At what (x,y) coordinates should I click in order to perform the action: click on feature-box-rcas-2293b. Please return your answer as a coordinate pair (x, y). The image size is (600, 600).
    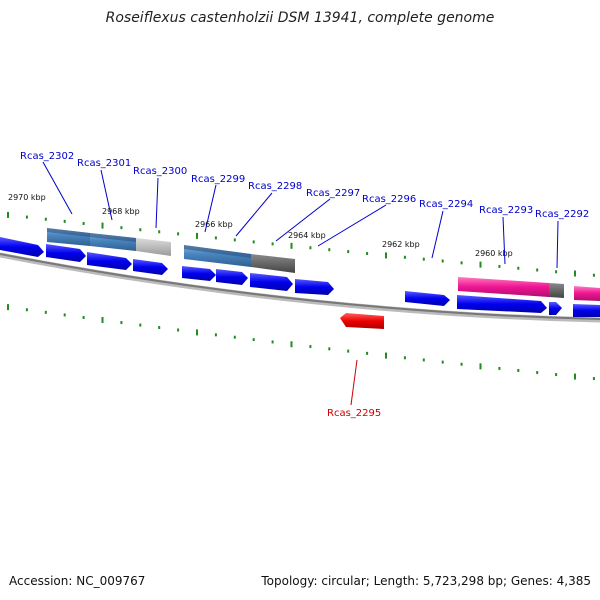
    Looking at the image, I should click on (556, 290).